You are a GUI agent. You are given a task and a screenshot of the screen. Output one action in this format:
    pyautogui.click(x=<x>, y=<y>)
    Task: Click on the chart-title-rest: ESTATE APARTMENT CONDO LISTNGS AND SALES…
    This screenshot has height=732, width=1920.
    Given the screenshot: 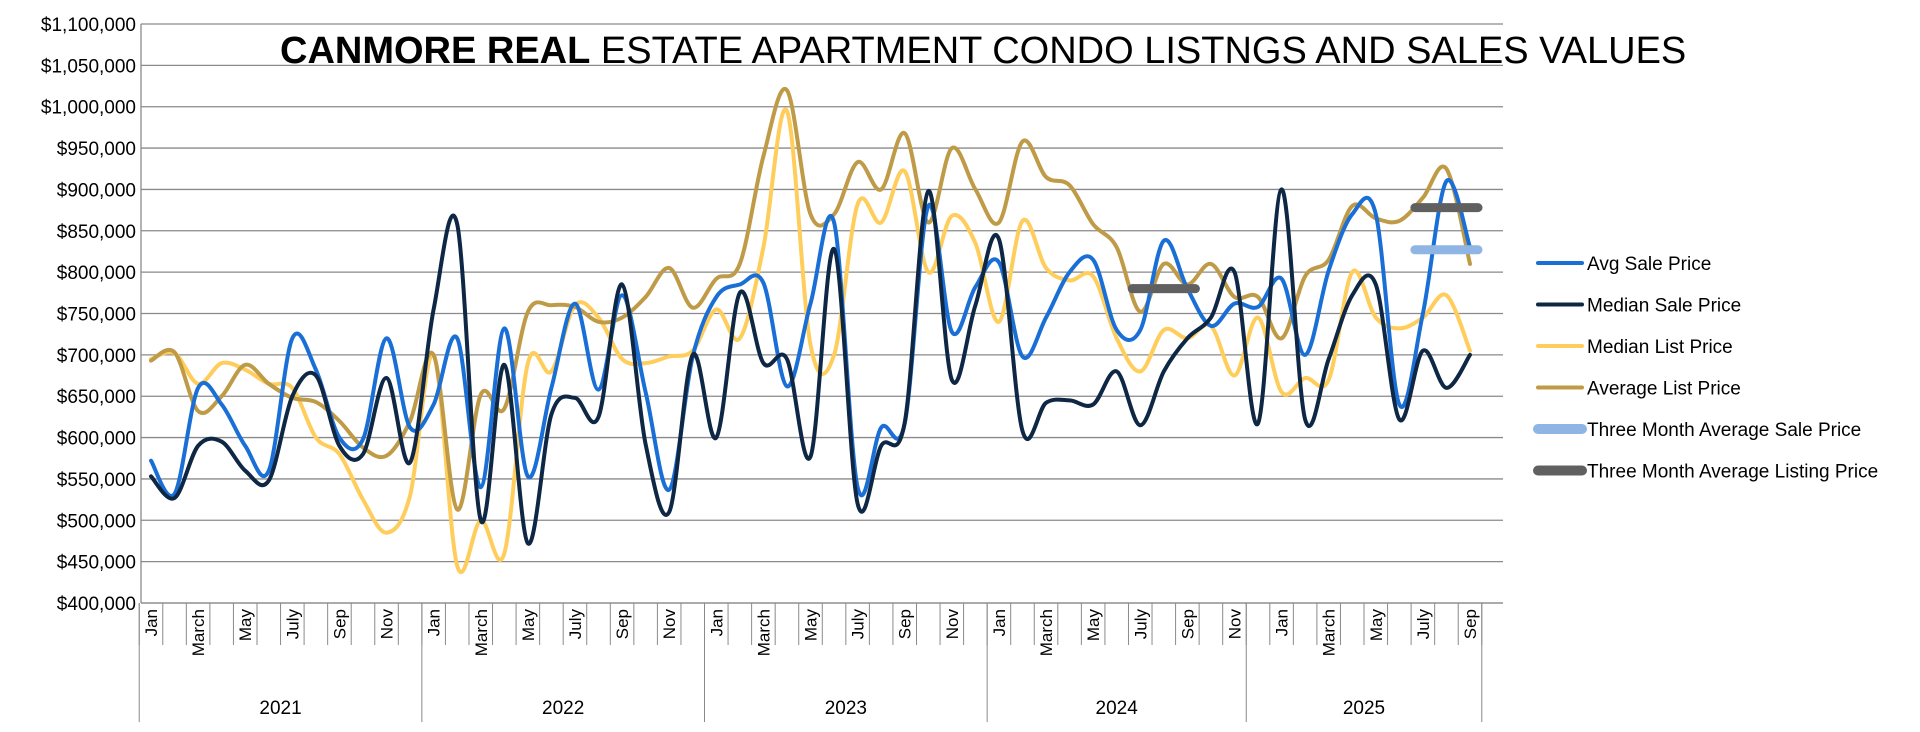 What is the action you would take?
    pyautogui.click(x=1138, y=51)
    